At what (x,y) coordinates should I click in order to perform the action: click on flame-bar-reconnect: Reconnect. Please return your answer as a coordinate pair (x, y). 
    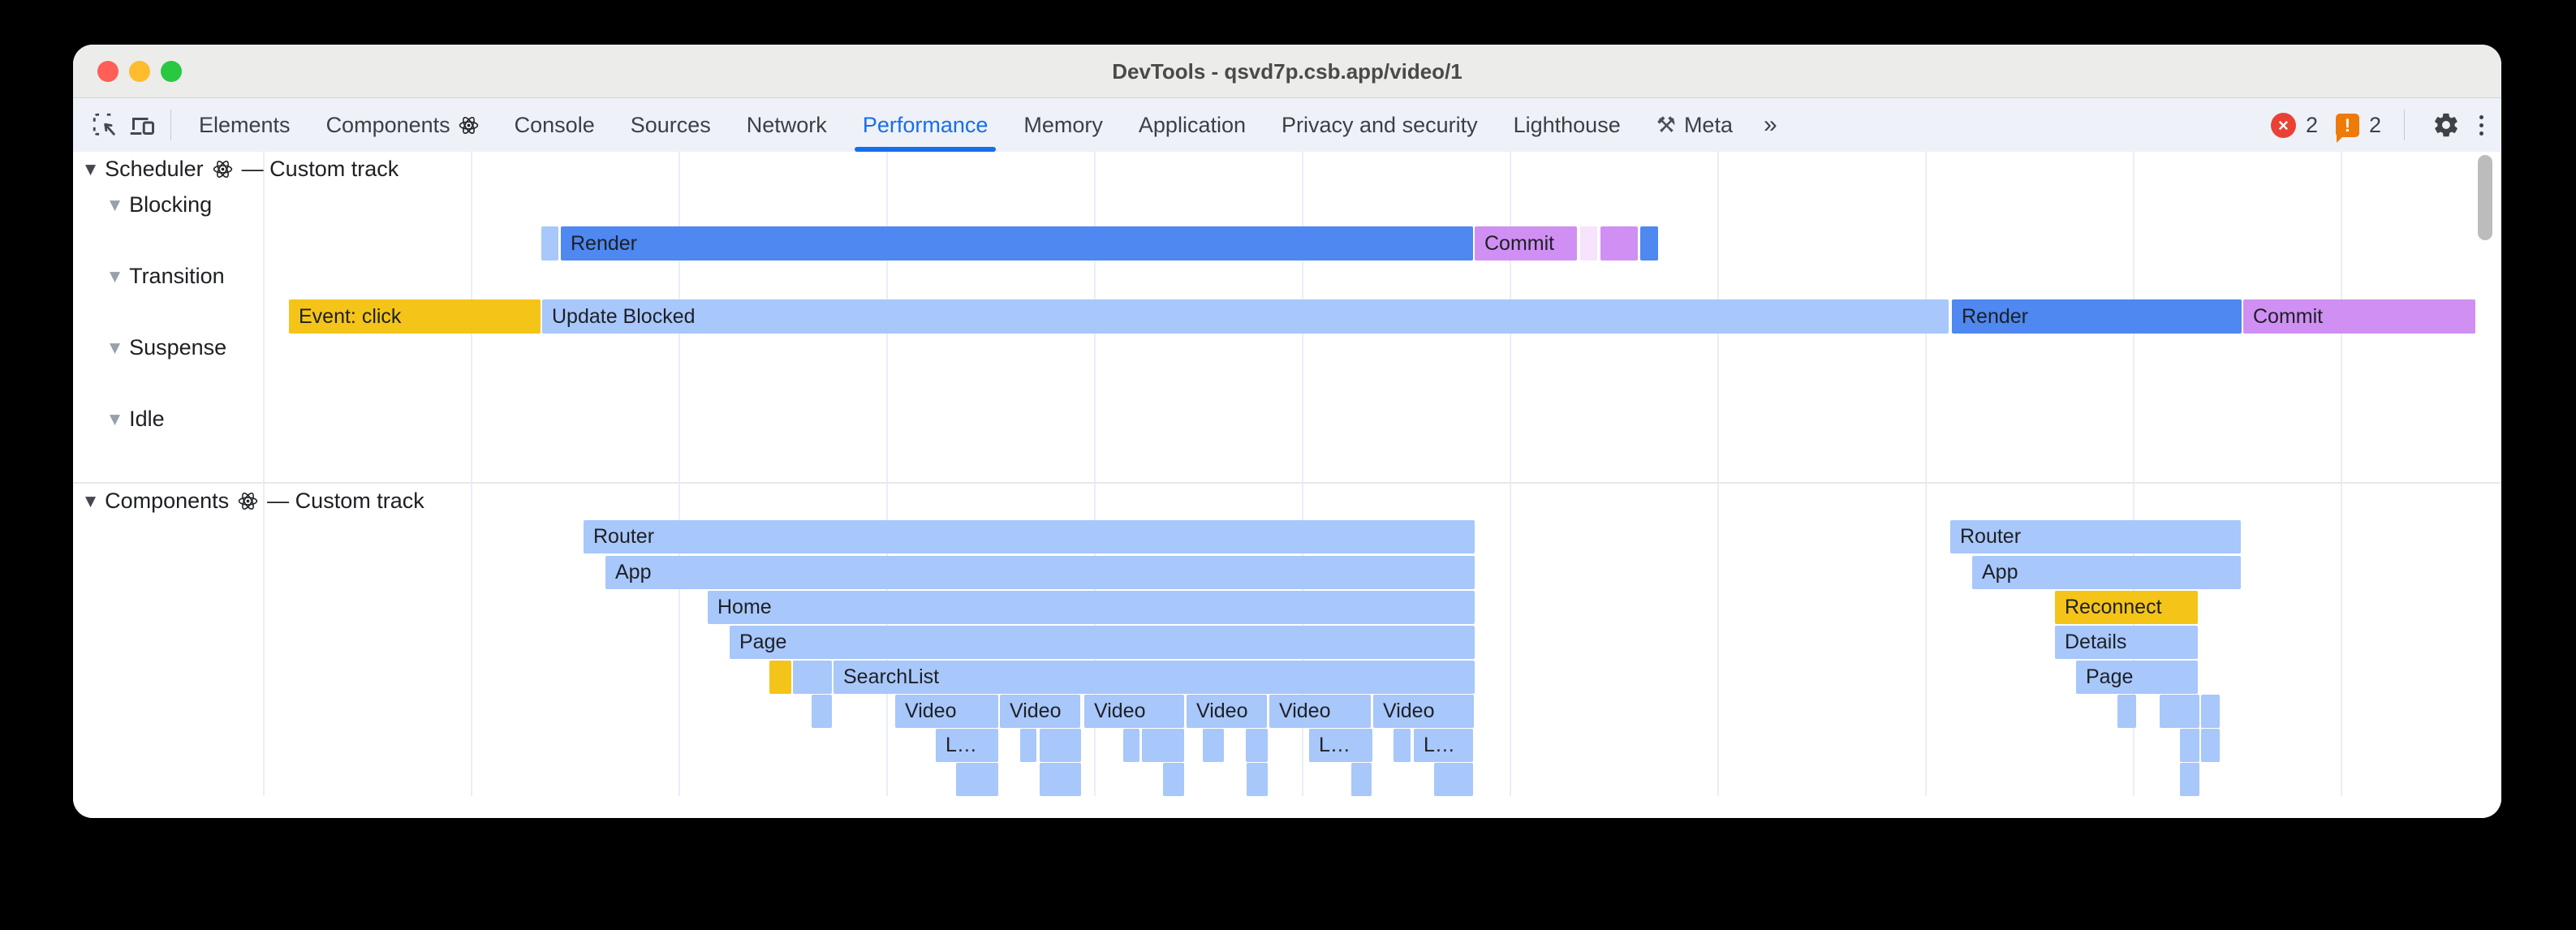
    Looking at the image, I should click on (2126, 607).